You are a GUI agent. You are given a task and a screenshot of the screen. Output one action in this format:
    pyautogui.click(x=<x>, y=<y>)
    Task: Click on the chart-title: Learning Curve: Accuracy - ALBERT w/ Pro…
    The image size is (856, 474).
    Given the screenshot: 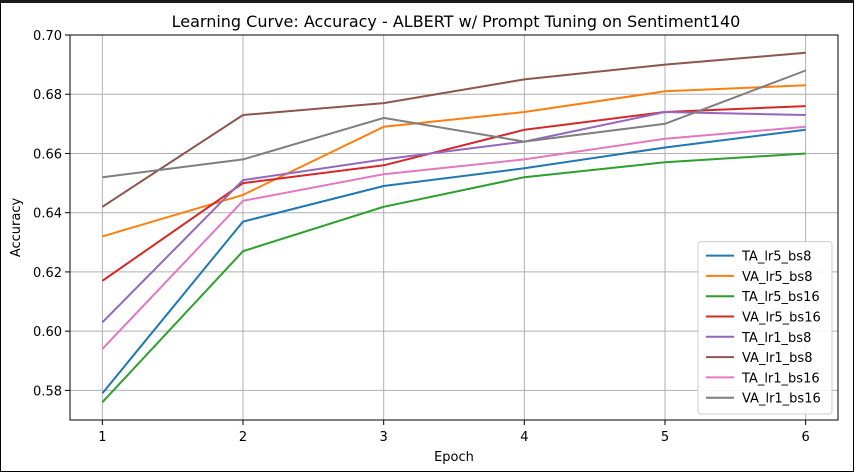 What is the action you would take?
    pyautogui.click(x=456, y=21)
    